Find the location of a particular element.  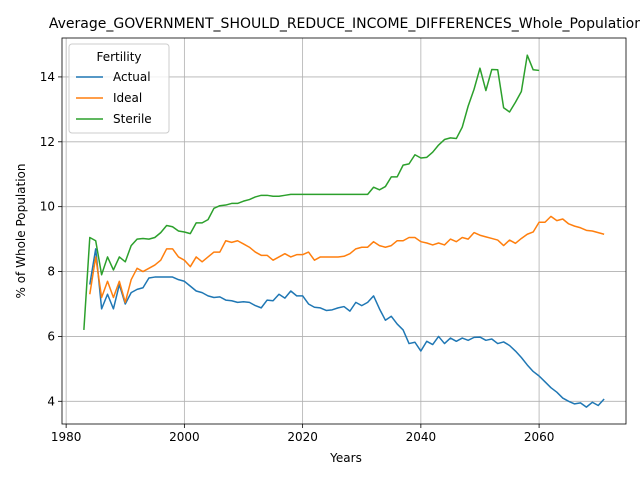

x-tick-label: 2020 is located at coordinates (302, 437).